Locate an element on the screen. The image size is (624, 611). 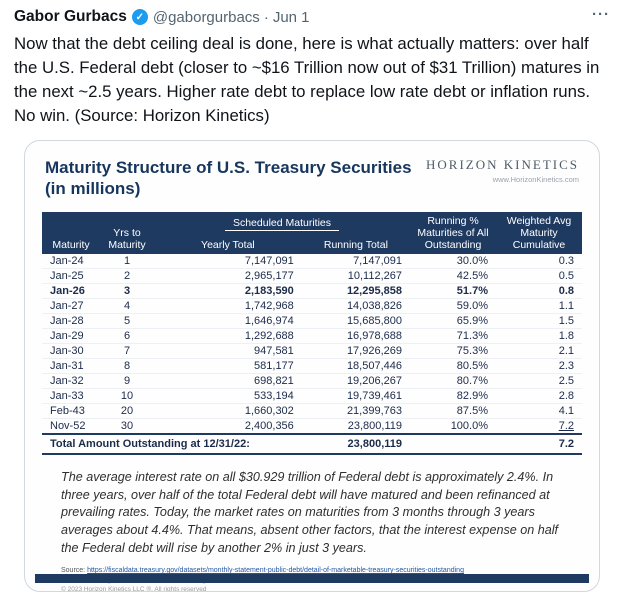
col-header-group: Scheduled Maturities is located at coordinates (282, 222).